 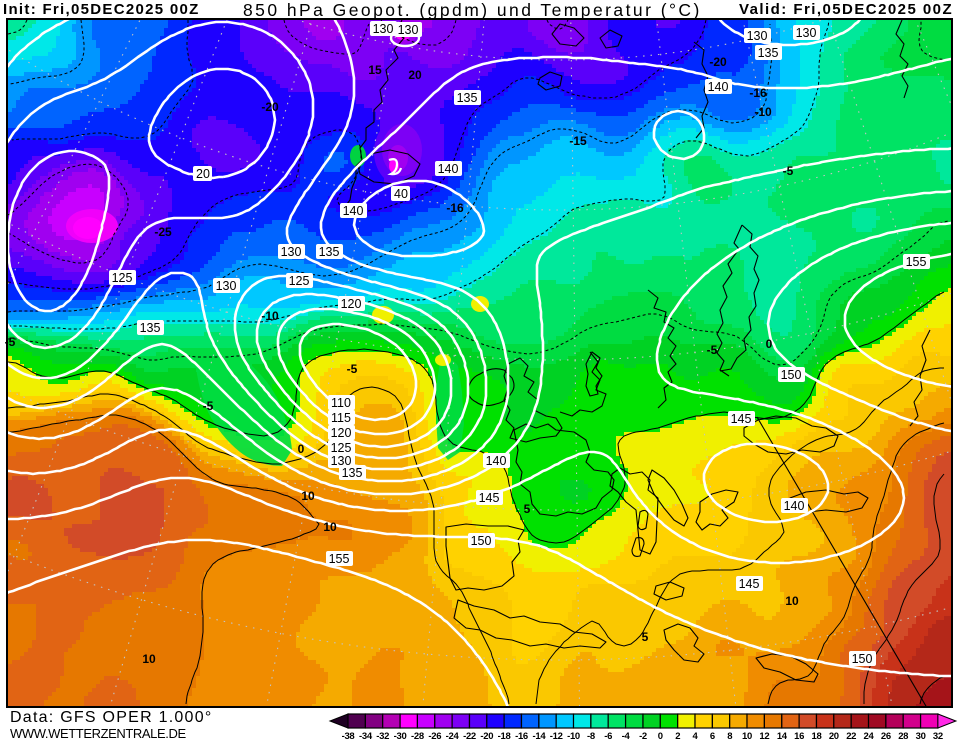 I want to click on svg-text: -6, so click(x=608, y=736).